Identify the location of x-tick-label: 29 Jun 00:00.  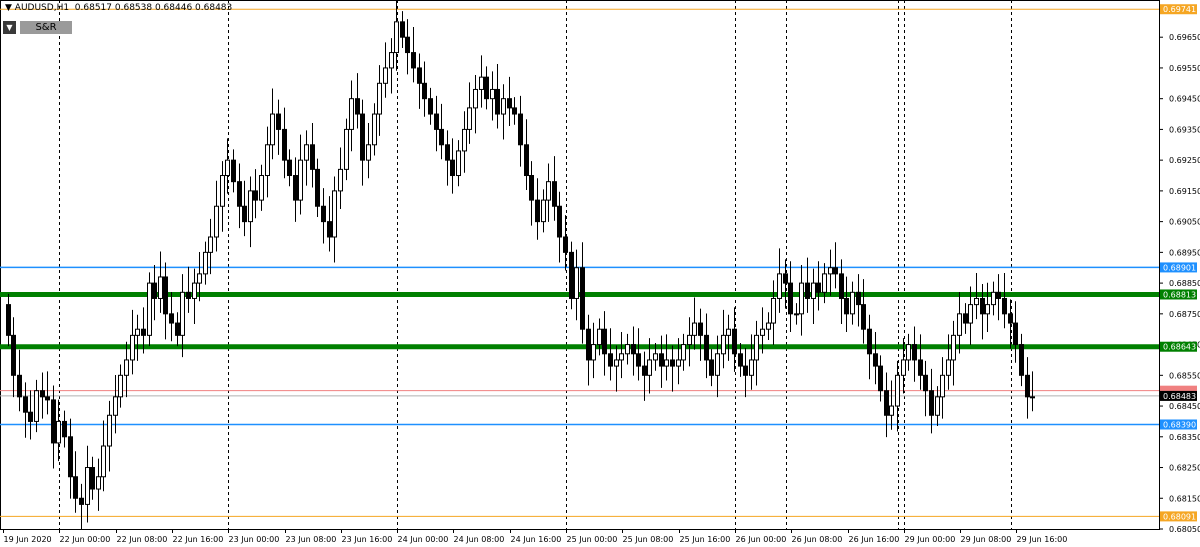
(930, 539).